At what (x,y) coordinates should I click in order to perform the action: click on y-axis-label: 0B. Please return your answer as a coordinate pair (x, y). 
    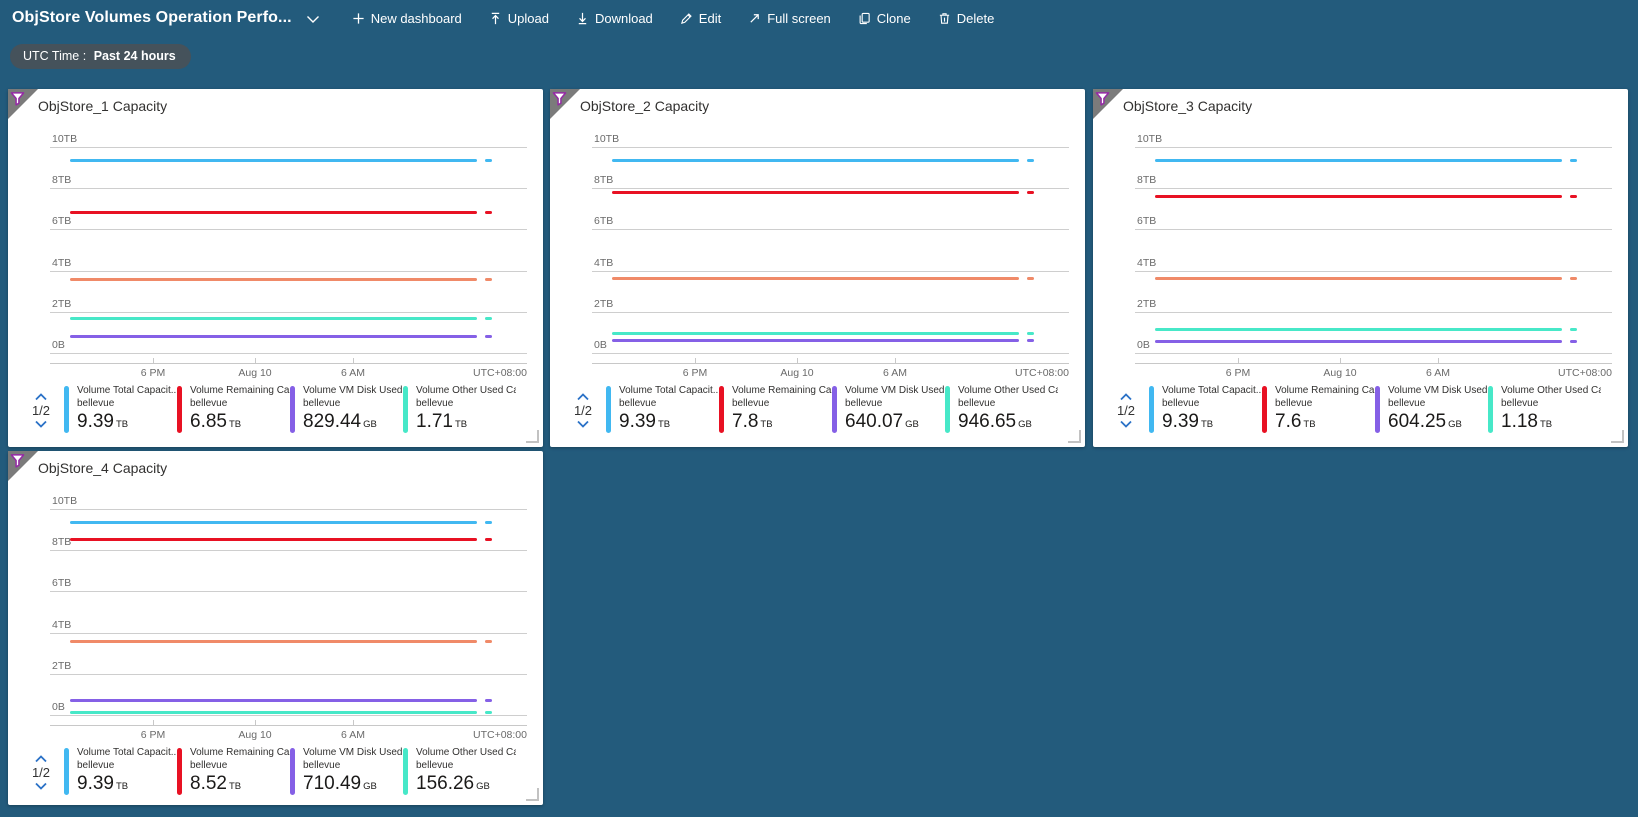
    Looking at the image, I should click on (58, 345).